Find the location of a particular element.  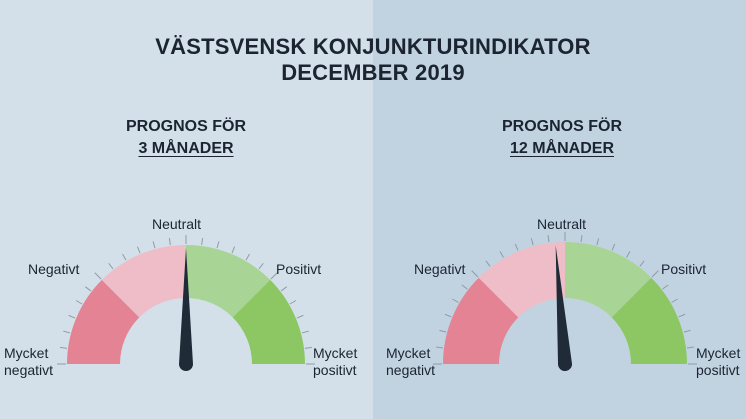

forecast-period: 3 MÅNADER is located at coordinates (186, 148).